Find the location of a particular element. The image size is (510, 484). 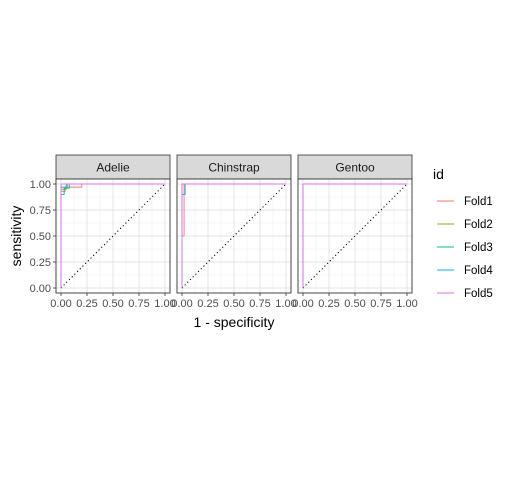

y-tick-label: 0.00 is located at coordinates (40, 289).